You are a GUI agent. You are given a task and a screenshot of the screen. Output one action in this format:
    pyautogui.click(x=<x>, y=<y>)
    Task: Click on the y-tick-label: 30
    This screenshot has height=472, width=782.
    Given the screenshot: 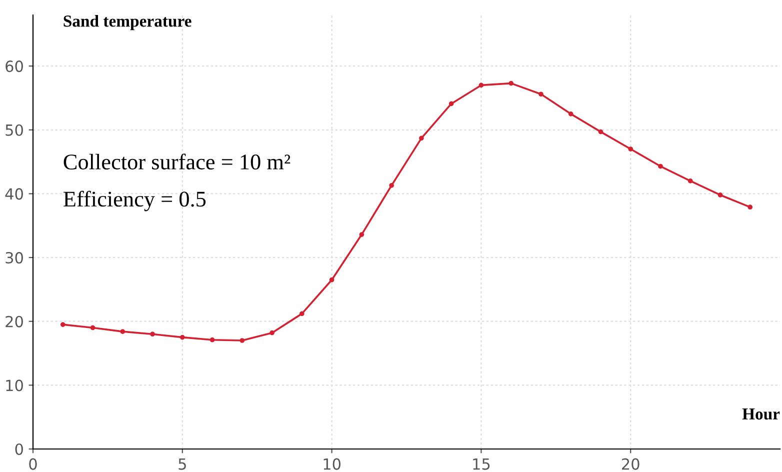 What is the action you would take?
    pyautogui.click(x=14, y=258)
    